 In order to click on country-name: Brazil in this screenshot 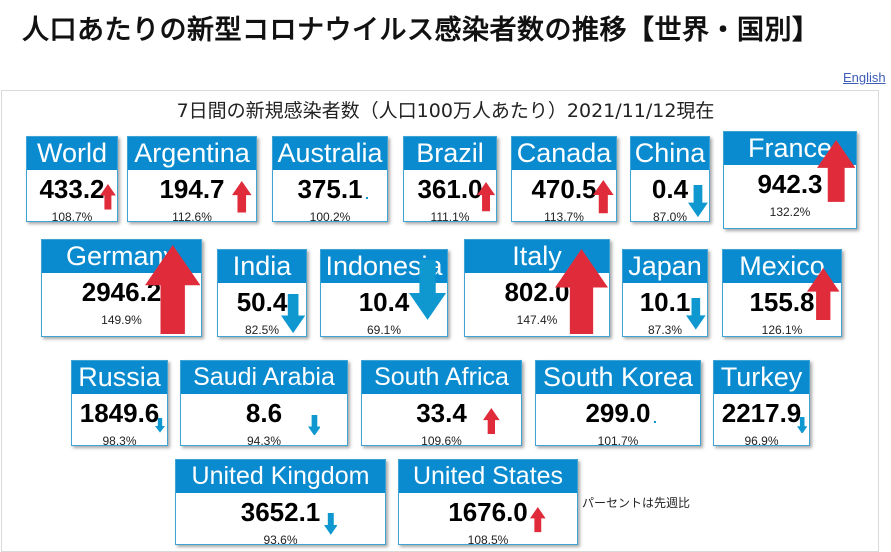, I will do `click(450, 153)`.